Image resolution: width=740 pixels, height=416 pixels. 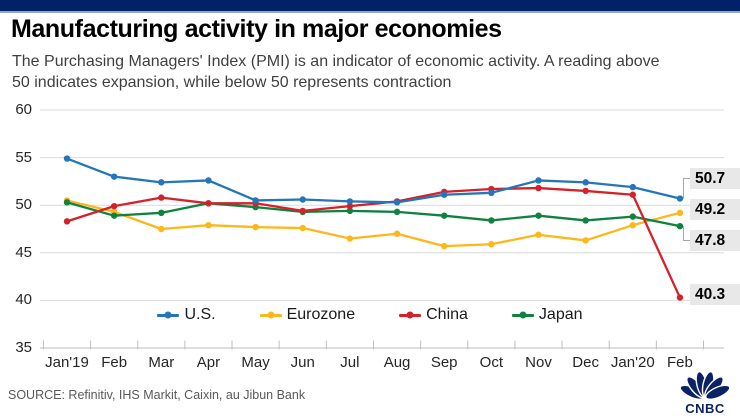 I want to click on legend-label-japan: Japan, so click(x=560, y=314).